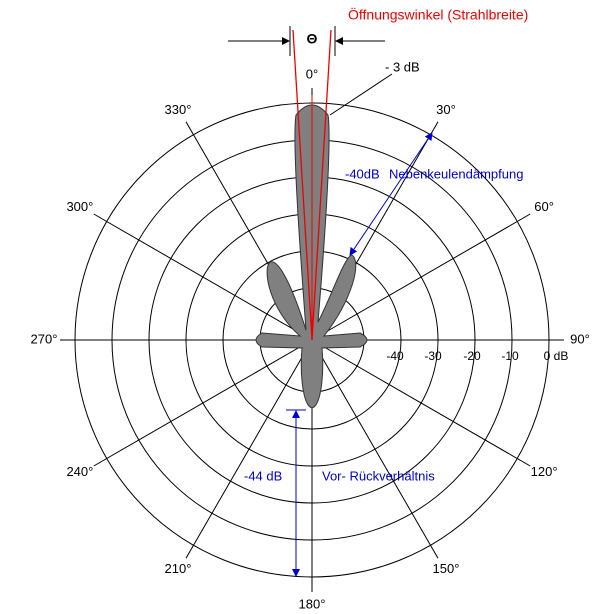  What do you see at coordinates (378, 475) in the screenshot?
I see `backlobe-text: Vor- Rückverhältnis` at bounding box center [378, 475].